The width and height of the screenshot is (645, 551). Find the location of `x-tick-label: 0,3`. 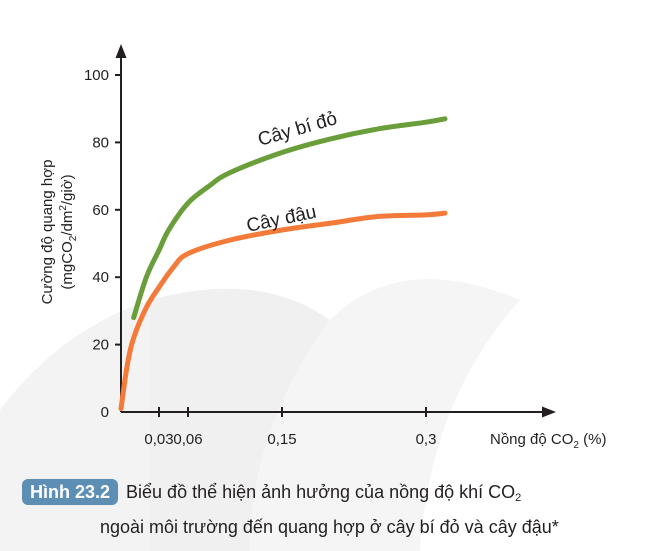

x-tick-label: 0,3 is located at coordinates (426, 439).